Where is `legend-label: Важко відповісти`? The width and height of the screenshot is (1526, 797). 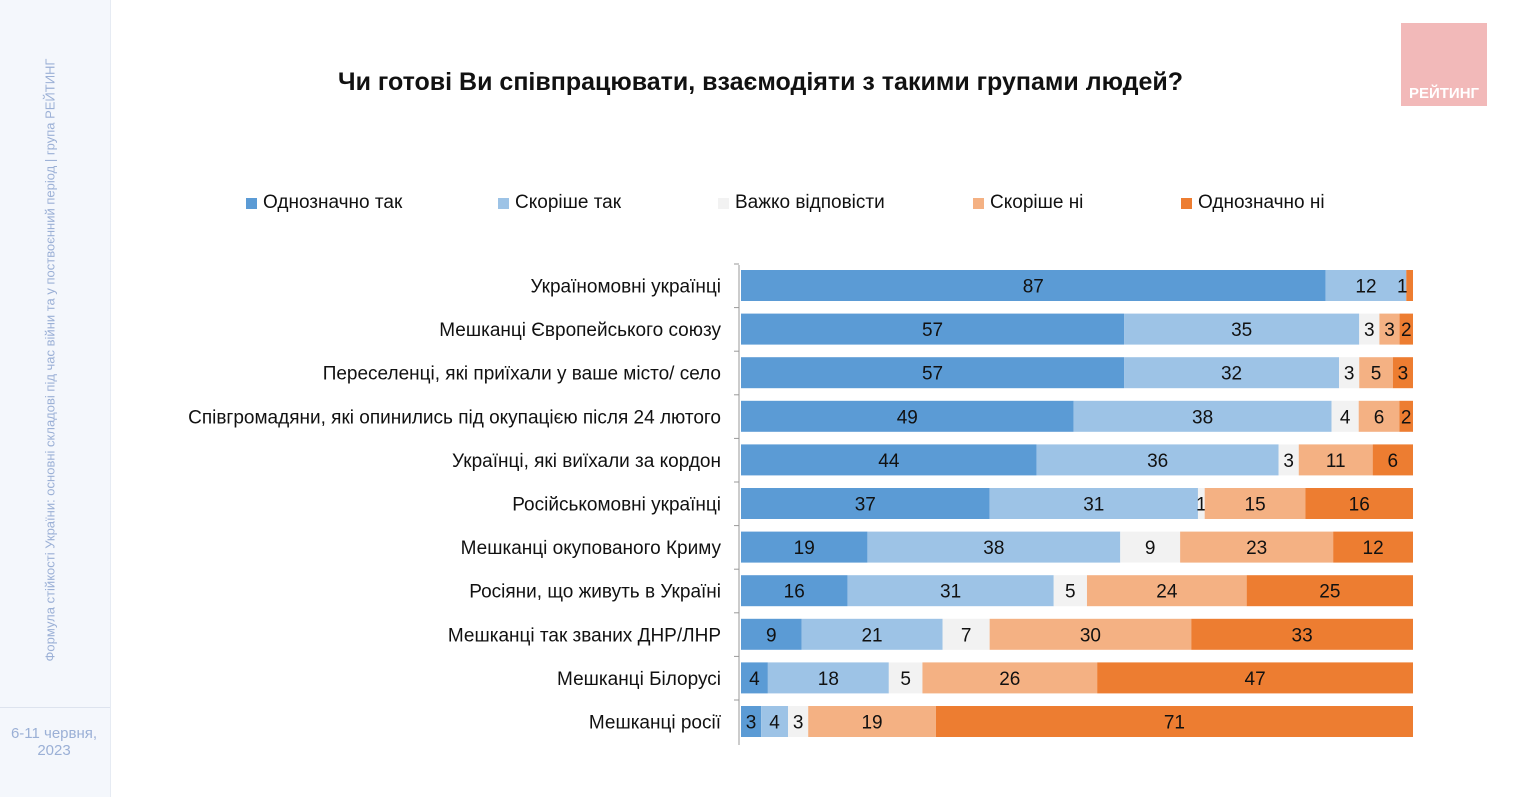 legend-label: Важко відповісти is located at coordinates (810, 202).